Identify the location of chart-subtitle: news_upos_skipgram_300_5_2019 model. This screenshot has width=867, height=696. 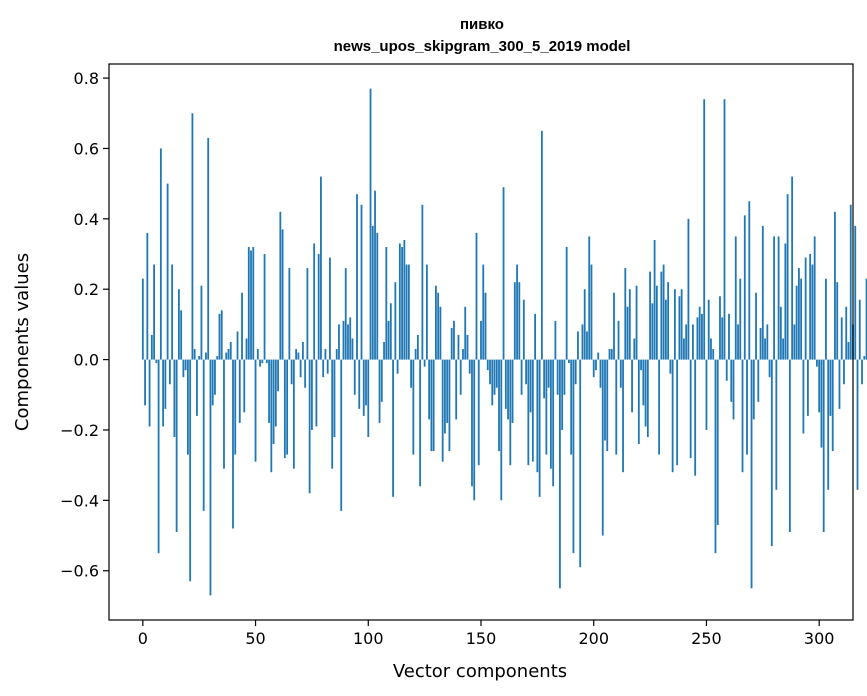
(482, 46).